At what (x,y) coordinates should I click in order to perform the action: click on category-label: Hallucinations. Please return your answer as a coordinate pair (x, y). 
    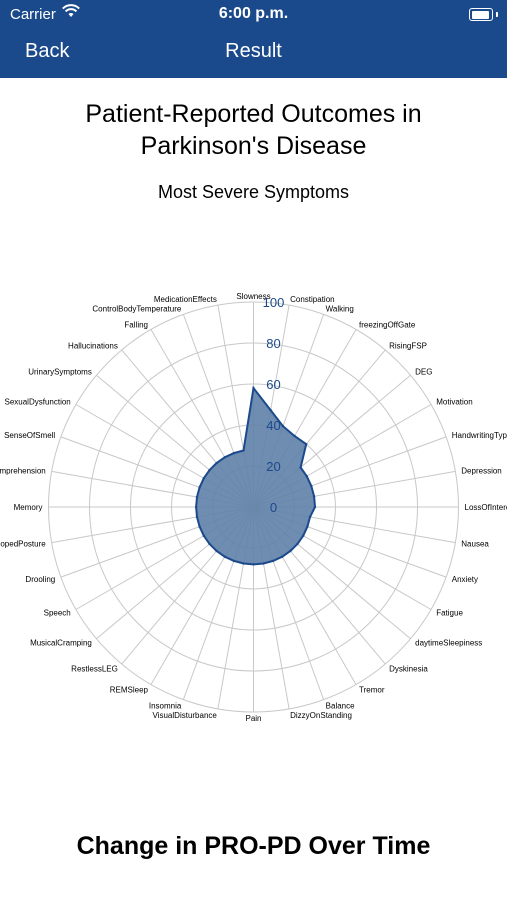
    Looking at the image, I should click on (93, 345).